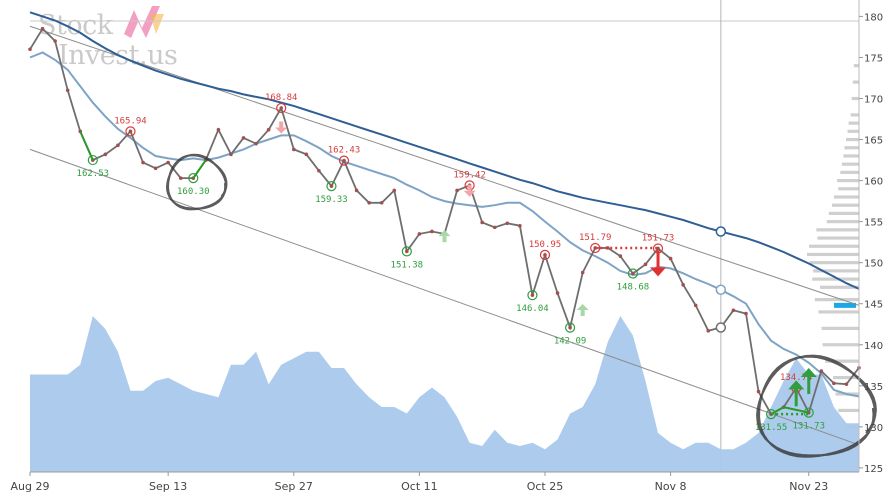  What do you see at coordinates (873, 58) in the screenshot?
I see `y-tick-label: 175` at bounding box center [873, 58].